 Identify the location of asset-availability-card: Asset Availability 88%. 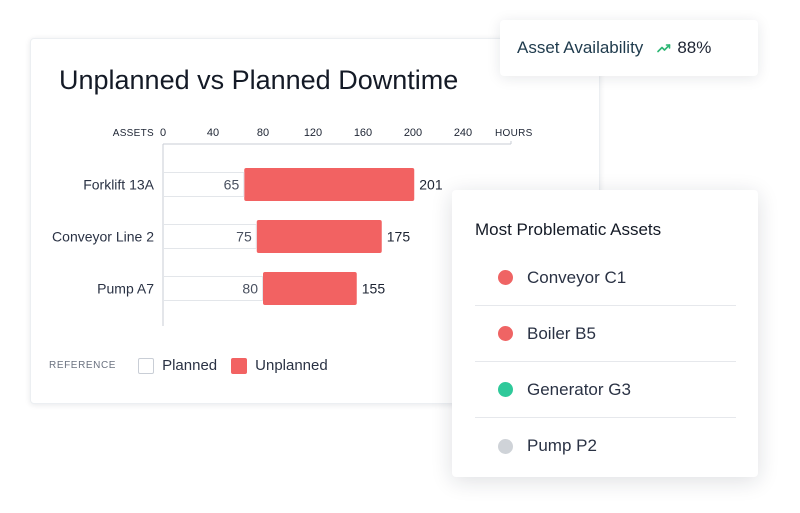
(629, 48).